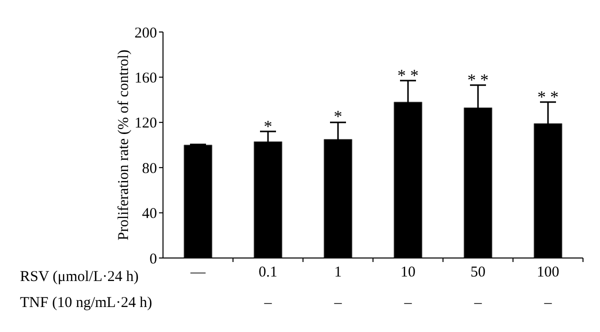  Describe the element at coordinates (145, 78) in the screenshot. I see `y-tick-label: 160` at that location.